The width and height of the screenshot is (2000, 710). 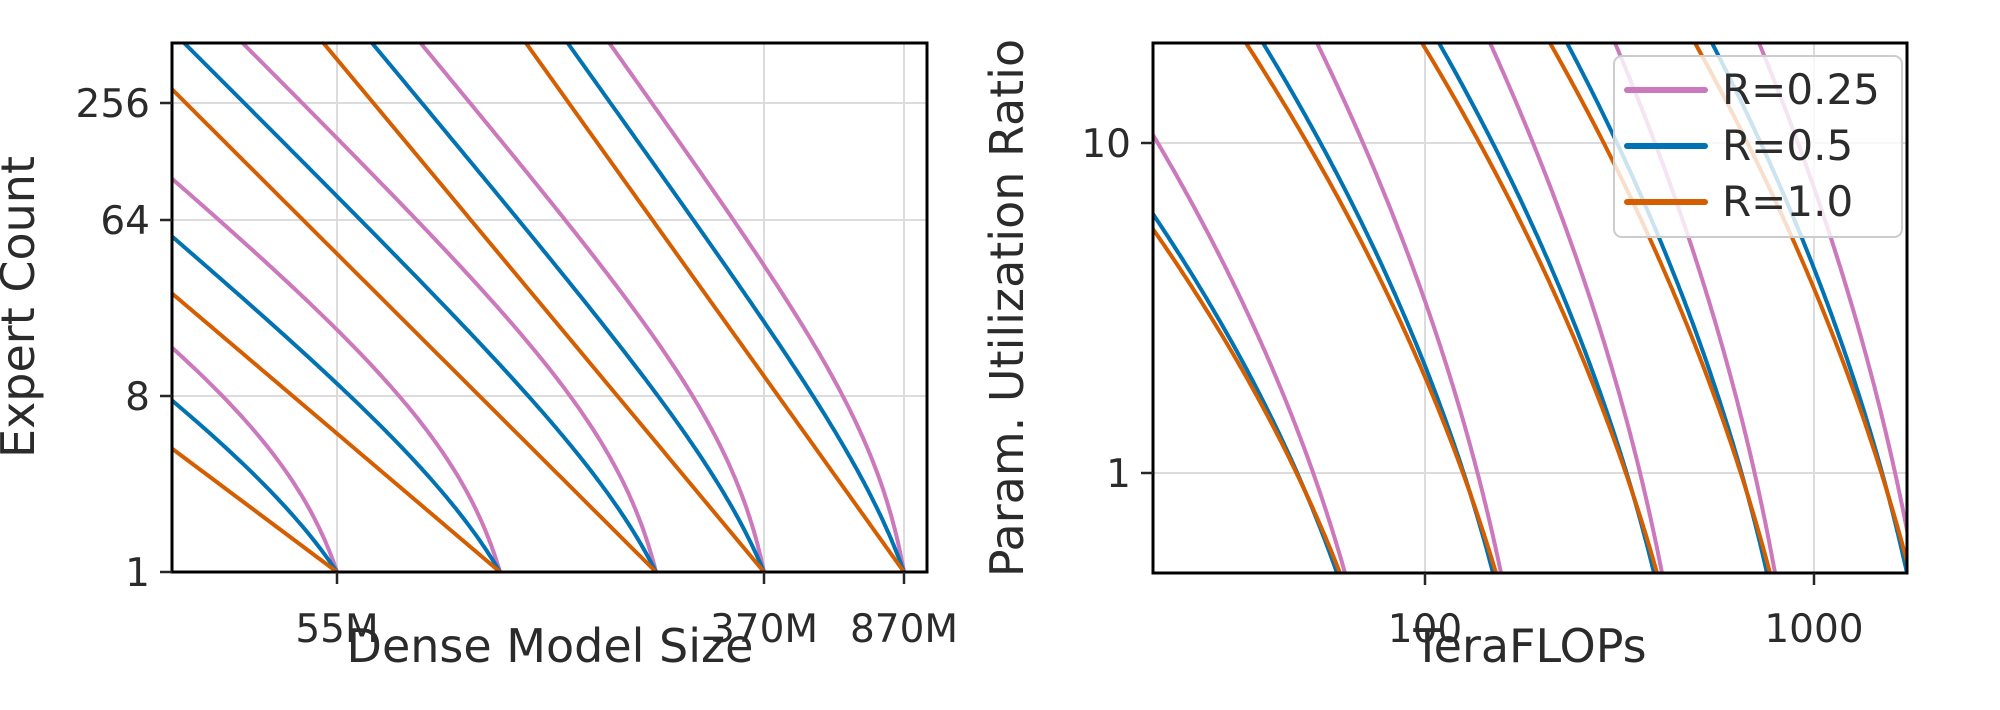 I want to click on right-curve-R1-bundle4, so click(x=1659, y=308).